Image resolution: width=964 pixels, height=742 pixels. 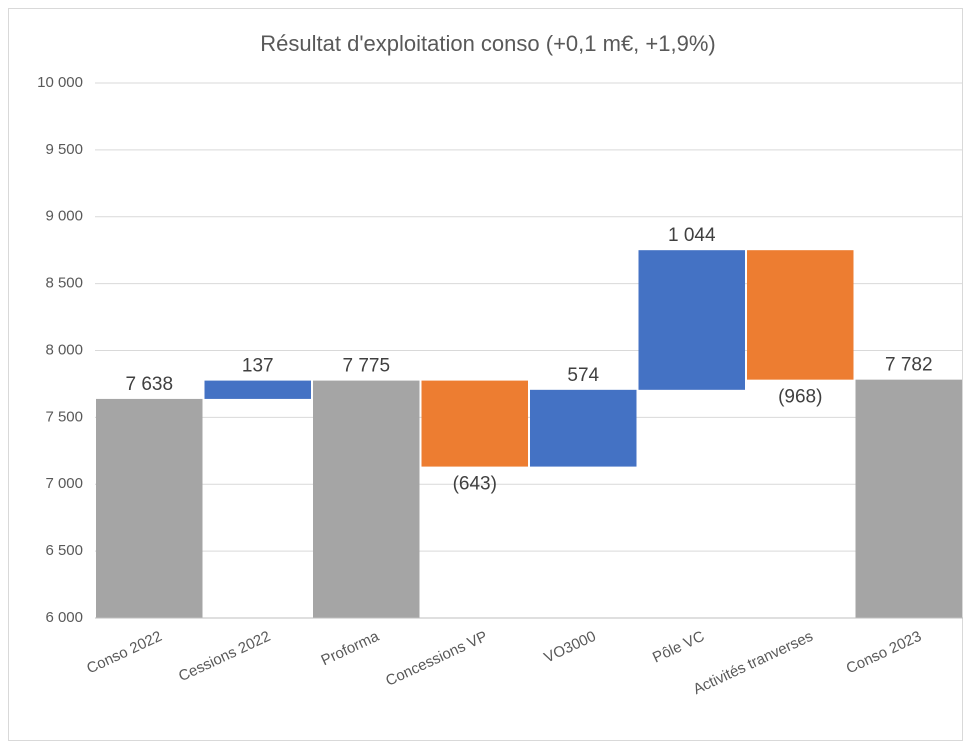 I want to click on data-label: (643), so click(x=475, y=484).